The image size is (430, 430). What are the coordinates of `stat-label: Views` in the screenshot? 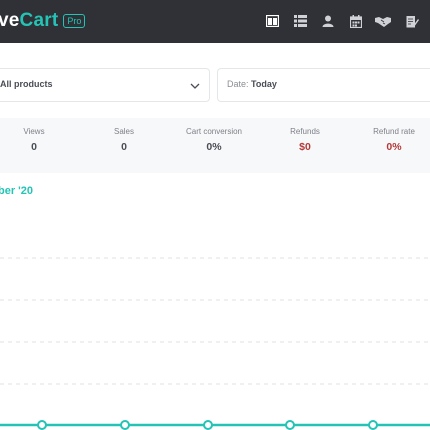 It's located at (34, 131).